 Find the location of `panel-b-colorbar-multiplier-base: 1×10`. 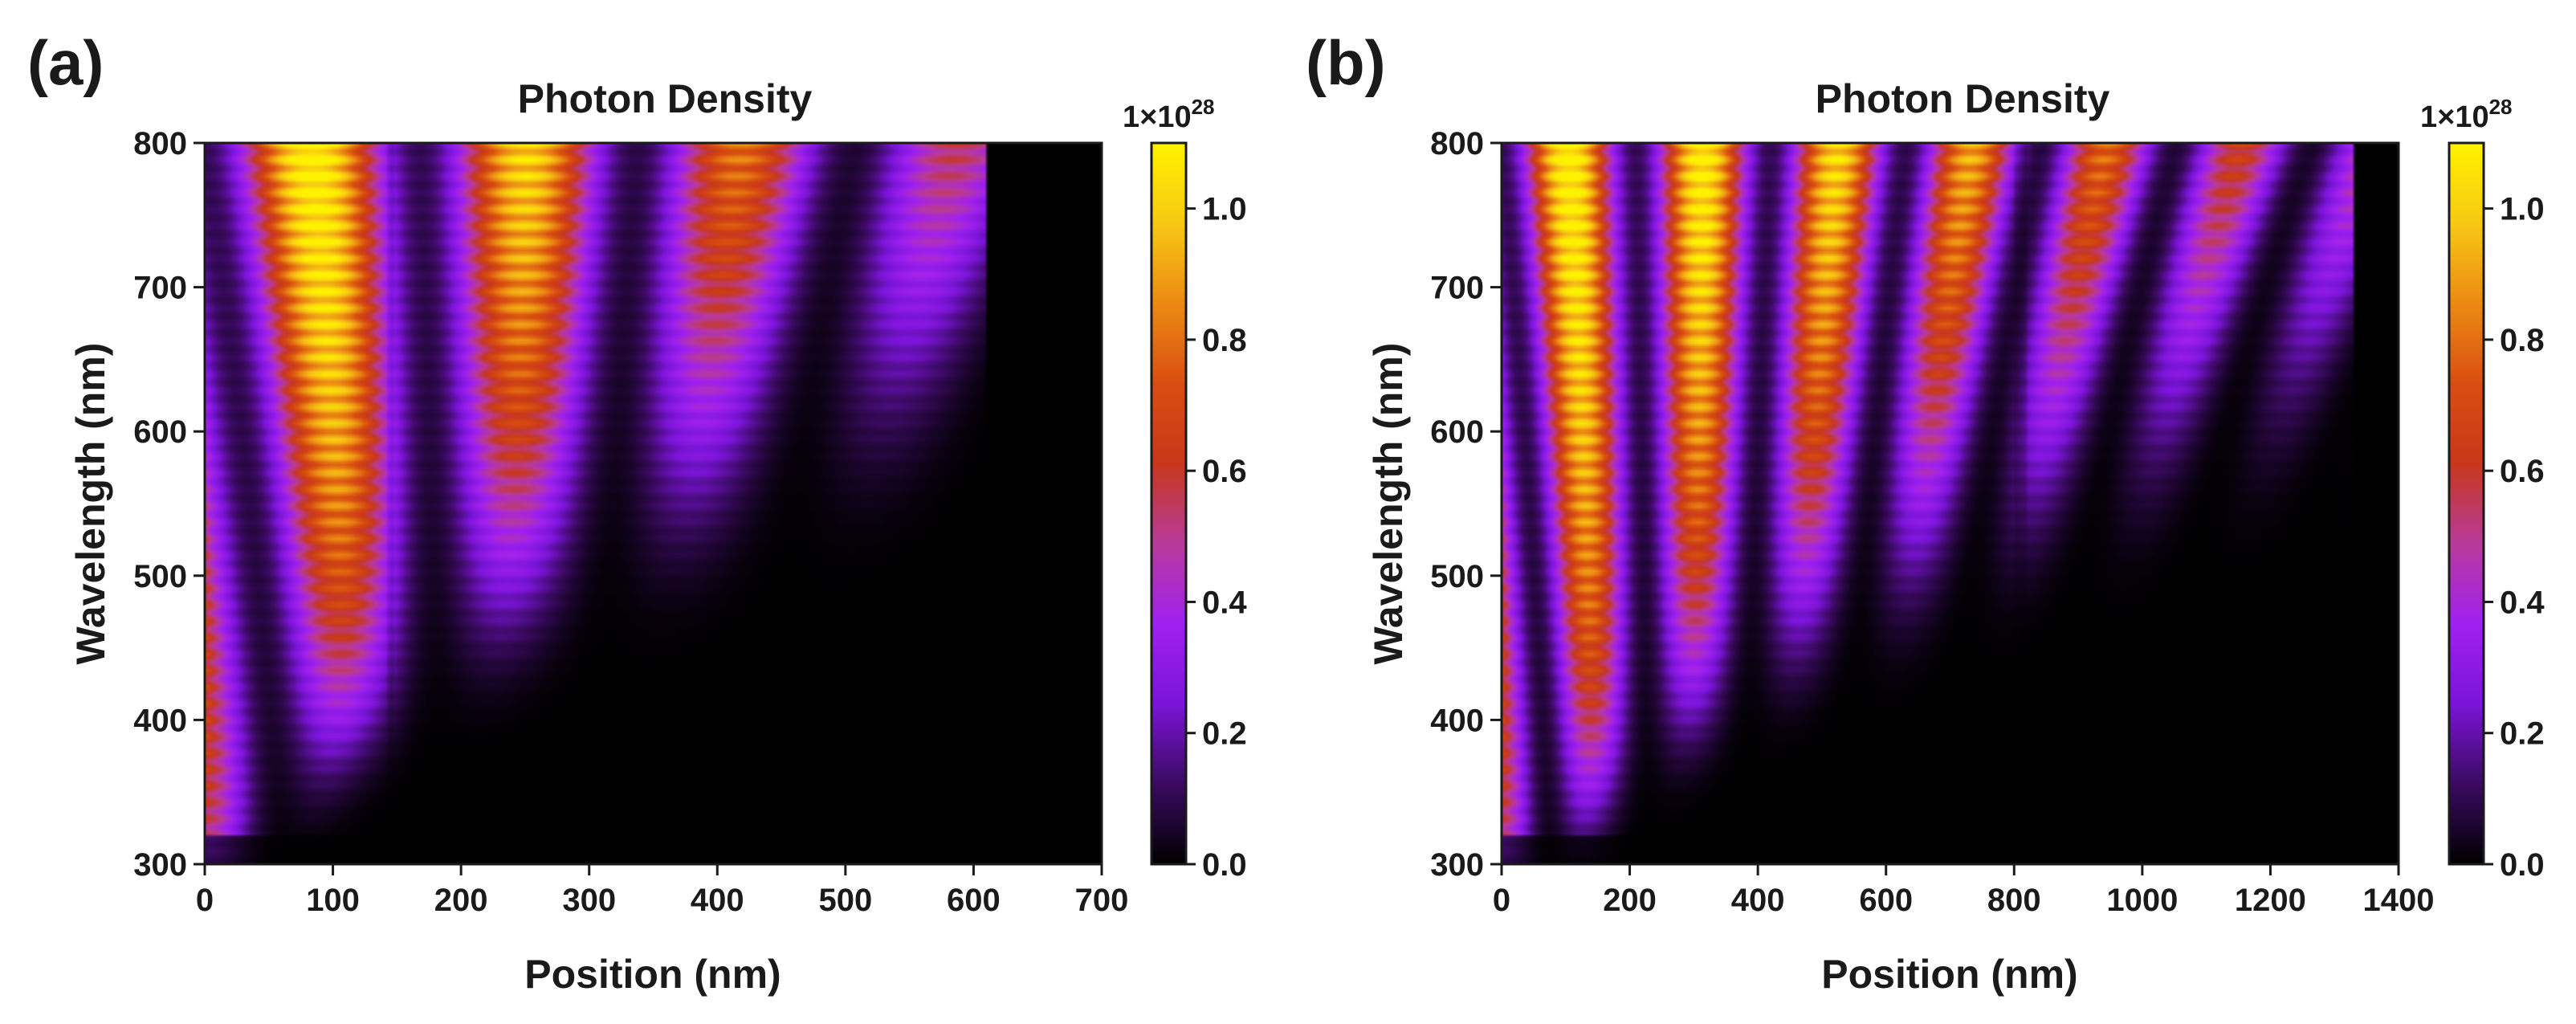

panel-b-colorbar-multiplier-base: 1×10 is located at coordinates (2454, 117).